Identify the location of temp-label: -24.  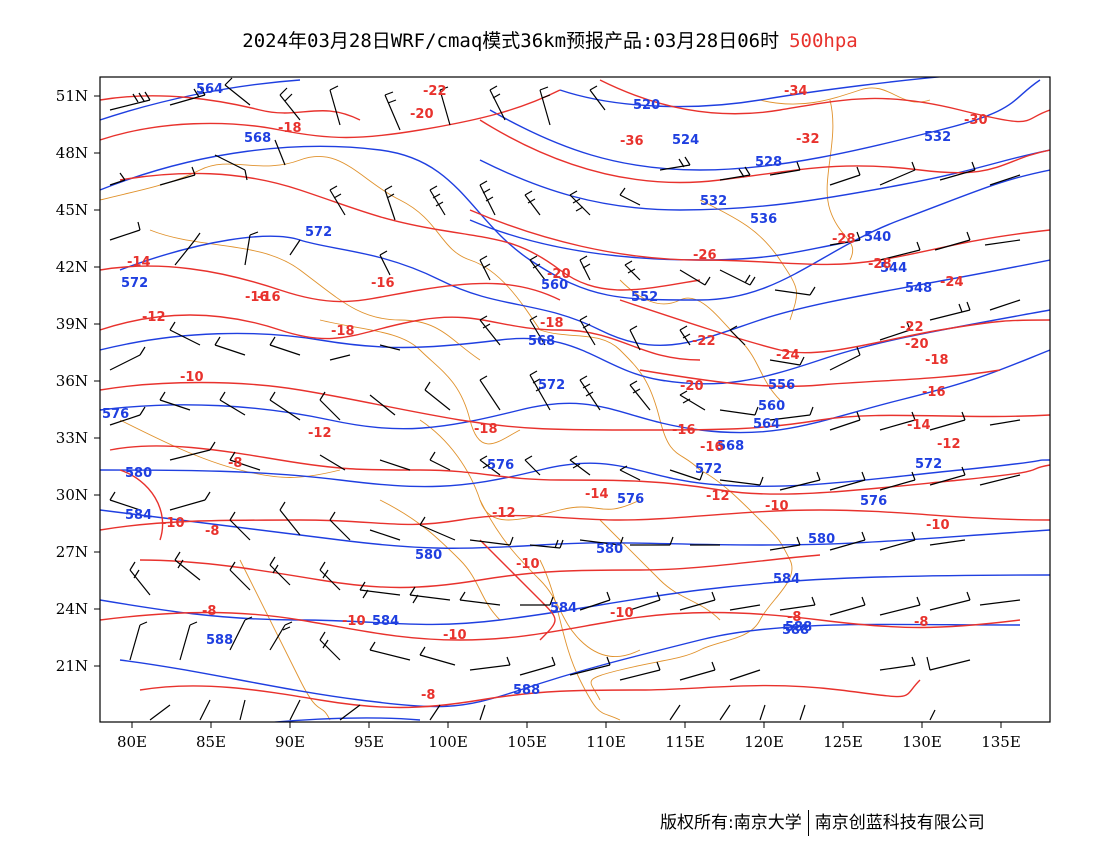
(788, 355).